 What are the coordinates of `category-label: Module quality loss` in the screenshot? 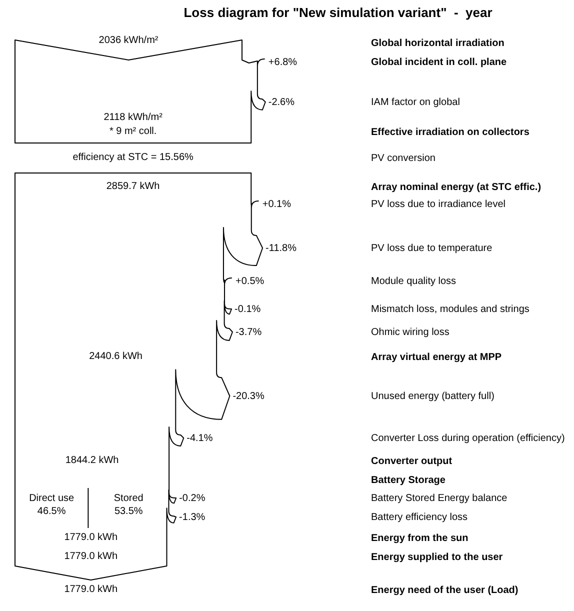 It's located at (413, 281).